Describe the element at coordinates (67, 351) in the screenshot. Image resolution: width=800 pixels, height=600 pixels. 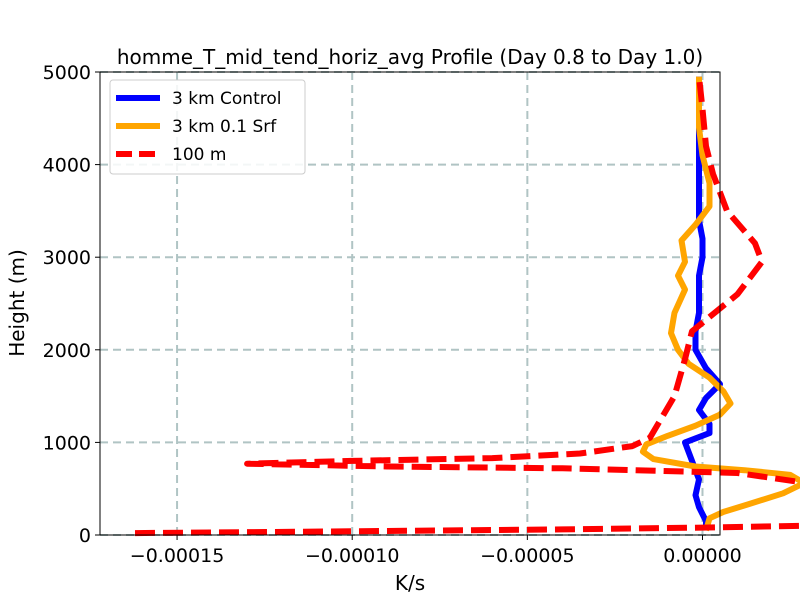
I see `y-tick-label: 2000` at that location.